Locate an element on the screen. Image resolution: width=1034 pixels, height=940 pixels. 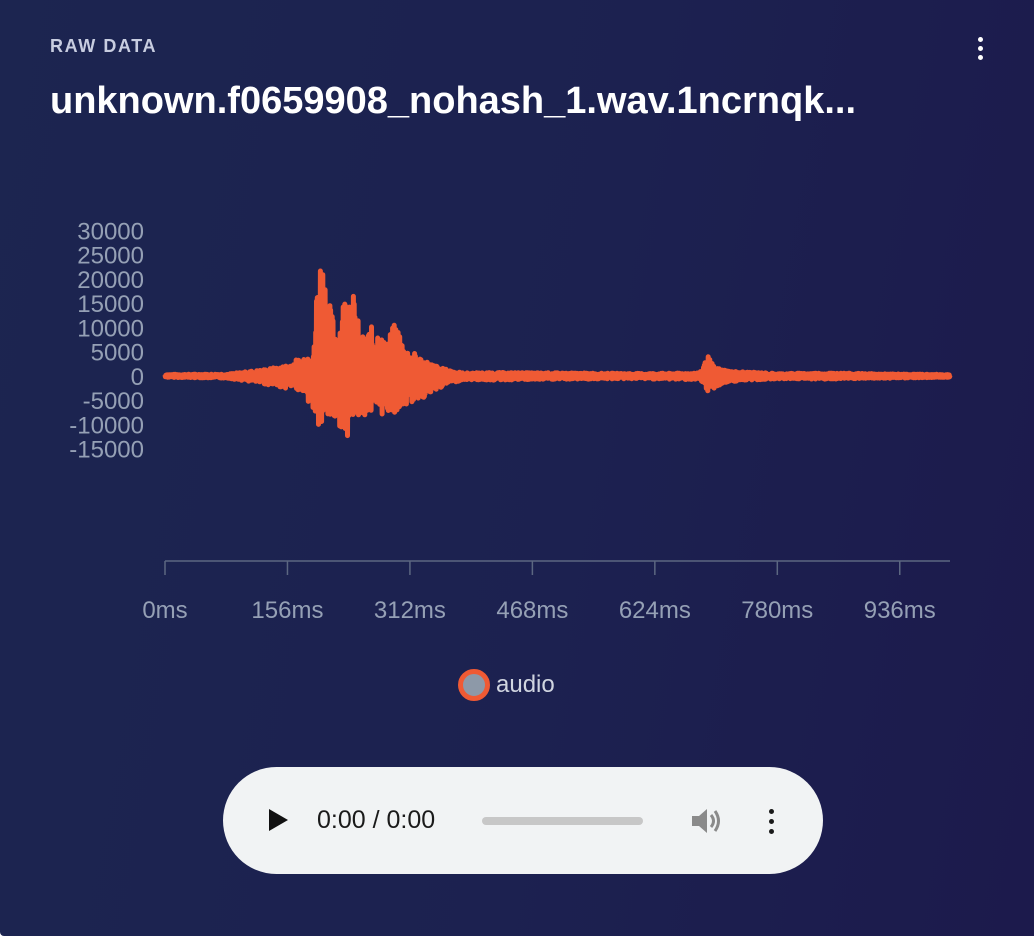
x-tick-label: 780ms is located at coordinates (777, 610).